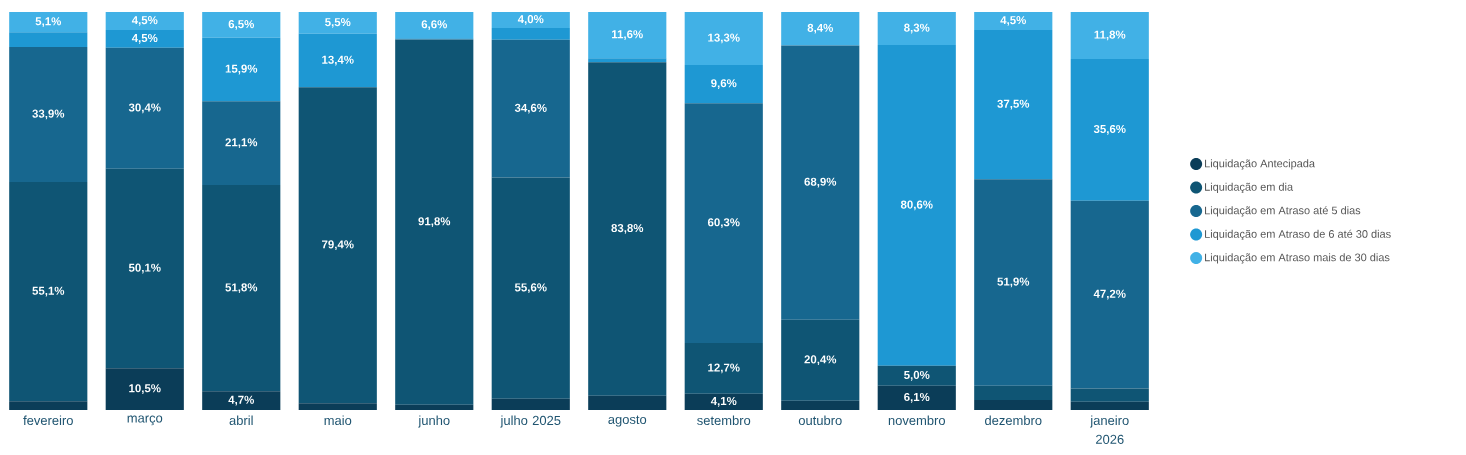 The width and height of the screenshot is (1466, 455). What do you see at coordinates (338, 245) in the screenshot?
I see `data-label: 79,4%` at bounding box center [338, 245].